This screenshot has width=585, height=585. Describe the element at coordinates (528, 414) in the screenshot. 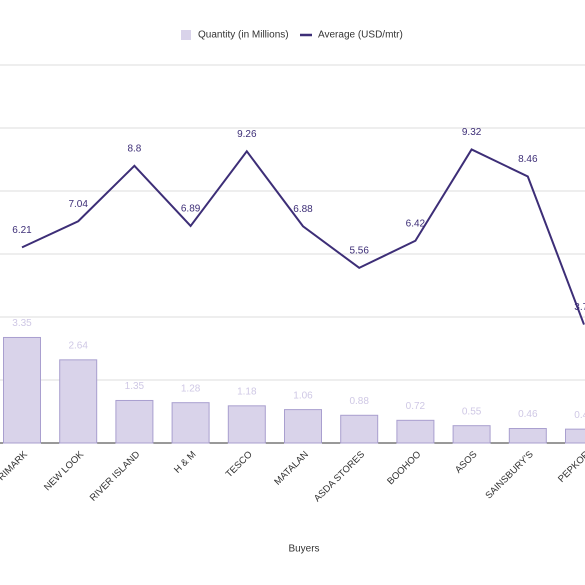

I see `bar-value-label: 0.46` at that location.